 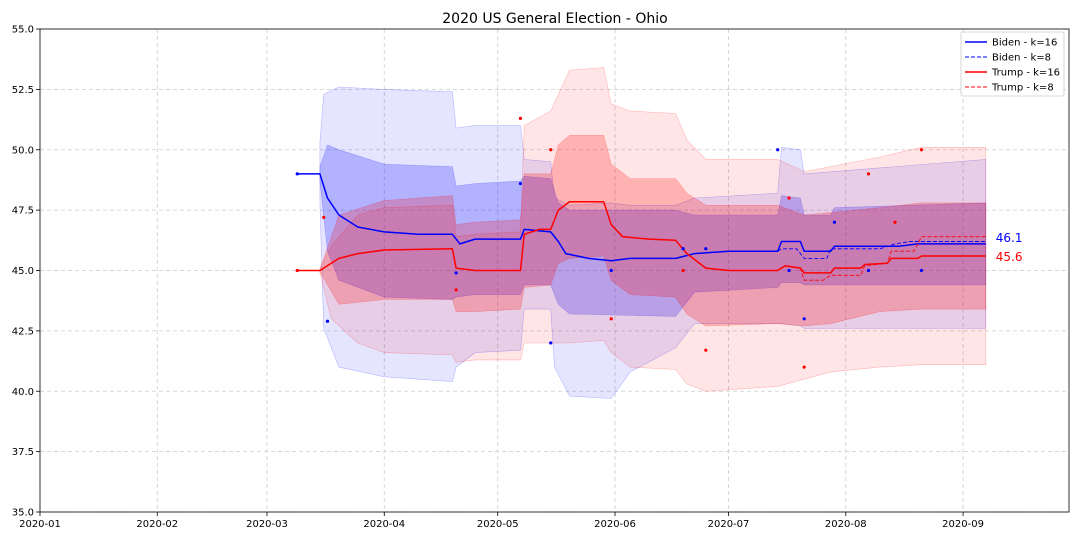 I want to click on x-tick-label: 2020-08, so click(x=846, y=524).